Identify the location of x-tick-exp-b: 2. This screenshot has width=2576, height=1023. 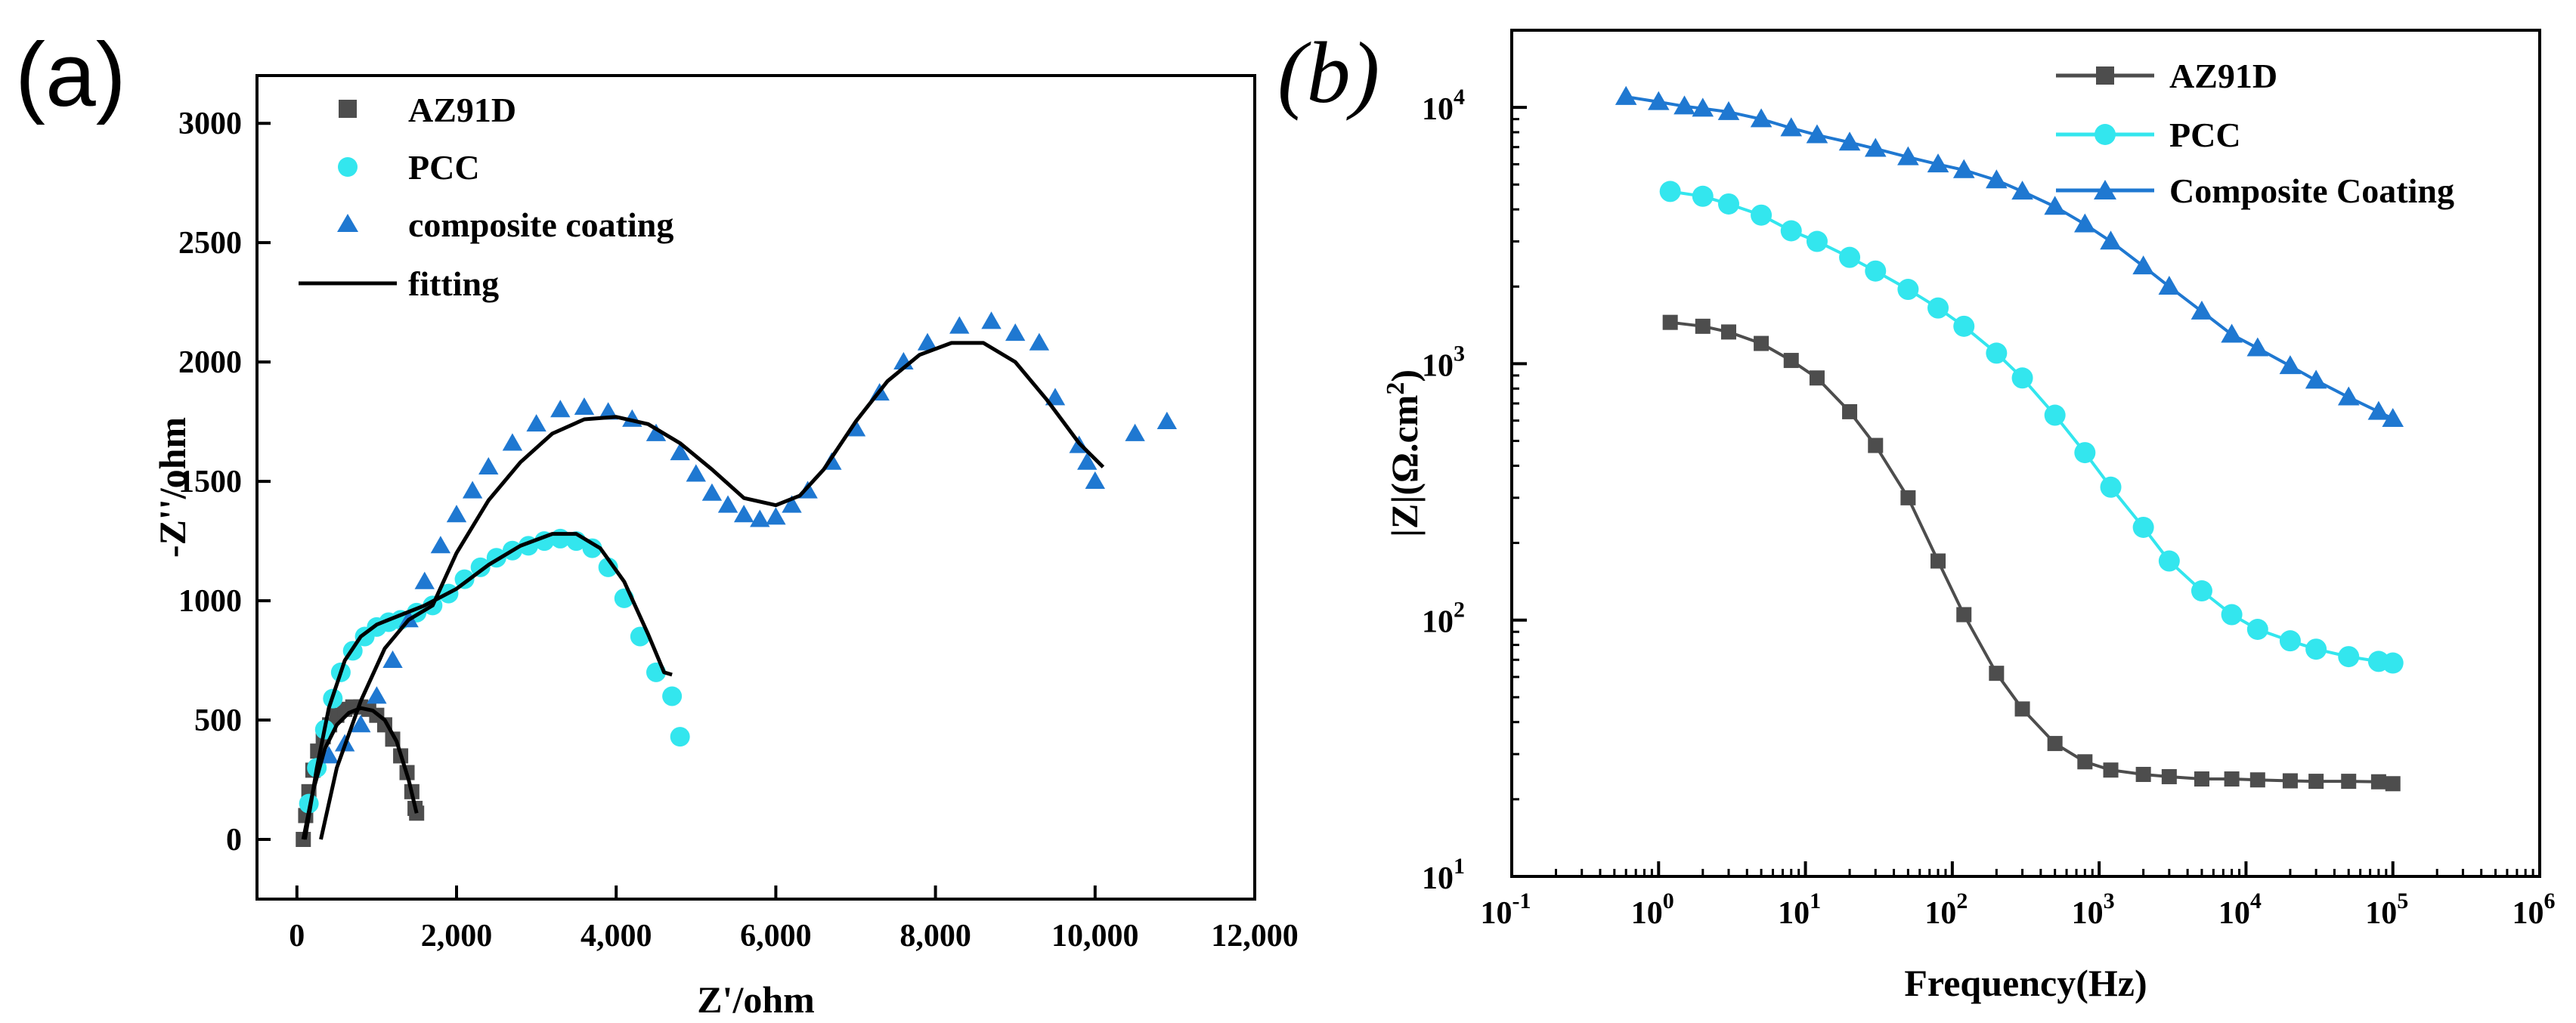
(1962, 901).